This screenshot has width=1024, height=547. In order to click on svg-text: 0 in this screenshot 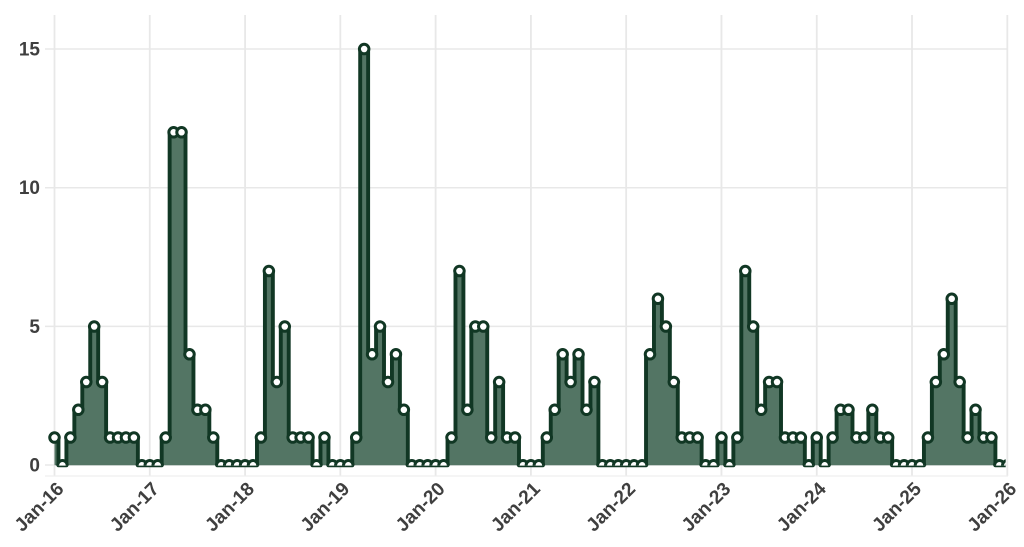, I will do `click(34, 466)`.